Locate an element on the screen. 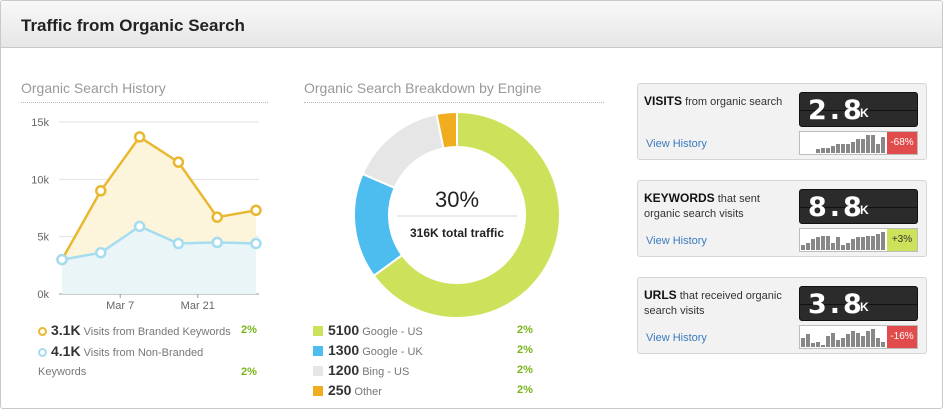 This screenshot has height=409, width=943. metric-label-bold: URLS is located at coordinates (660, 295).